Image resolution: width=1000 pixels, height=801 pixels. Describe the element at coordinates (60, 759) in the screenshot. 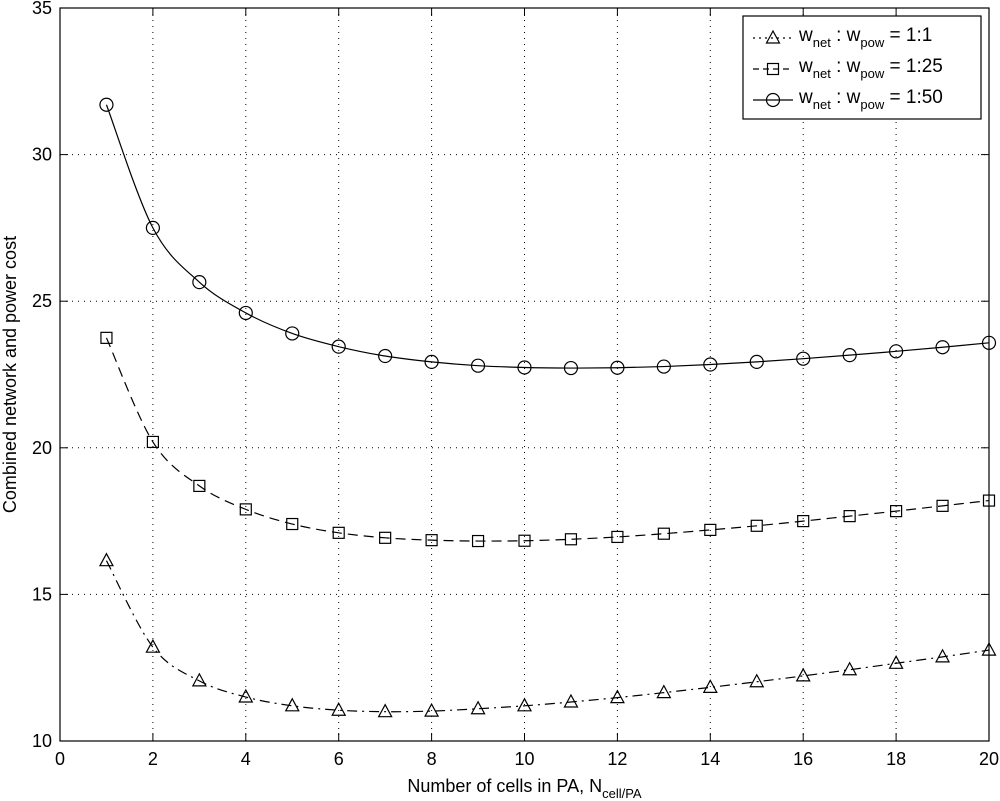

I see `x-tick-label: 0` at that location.